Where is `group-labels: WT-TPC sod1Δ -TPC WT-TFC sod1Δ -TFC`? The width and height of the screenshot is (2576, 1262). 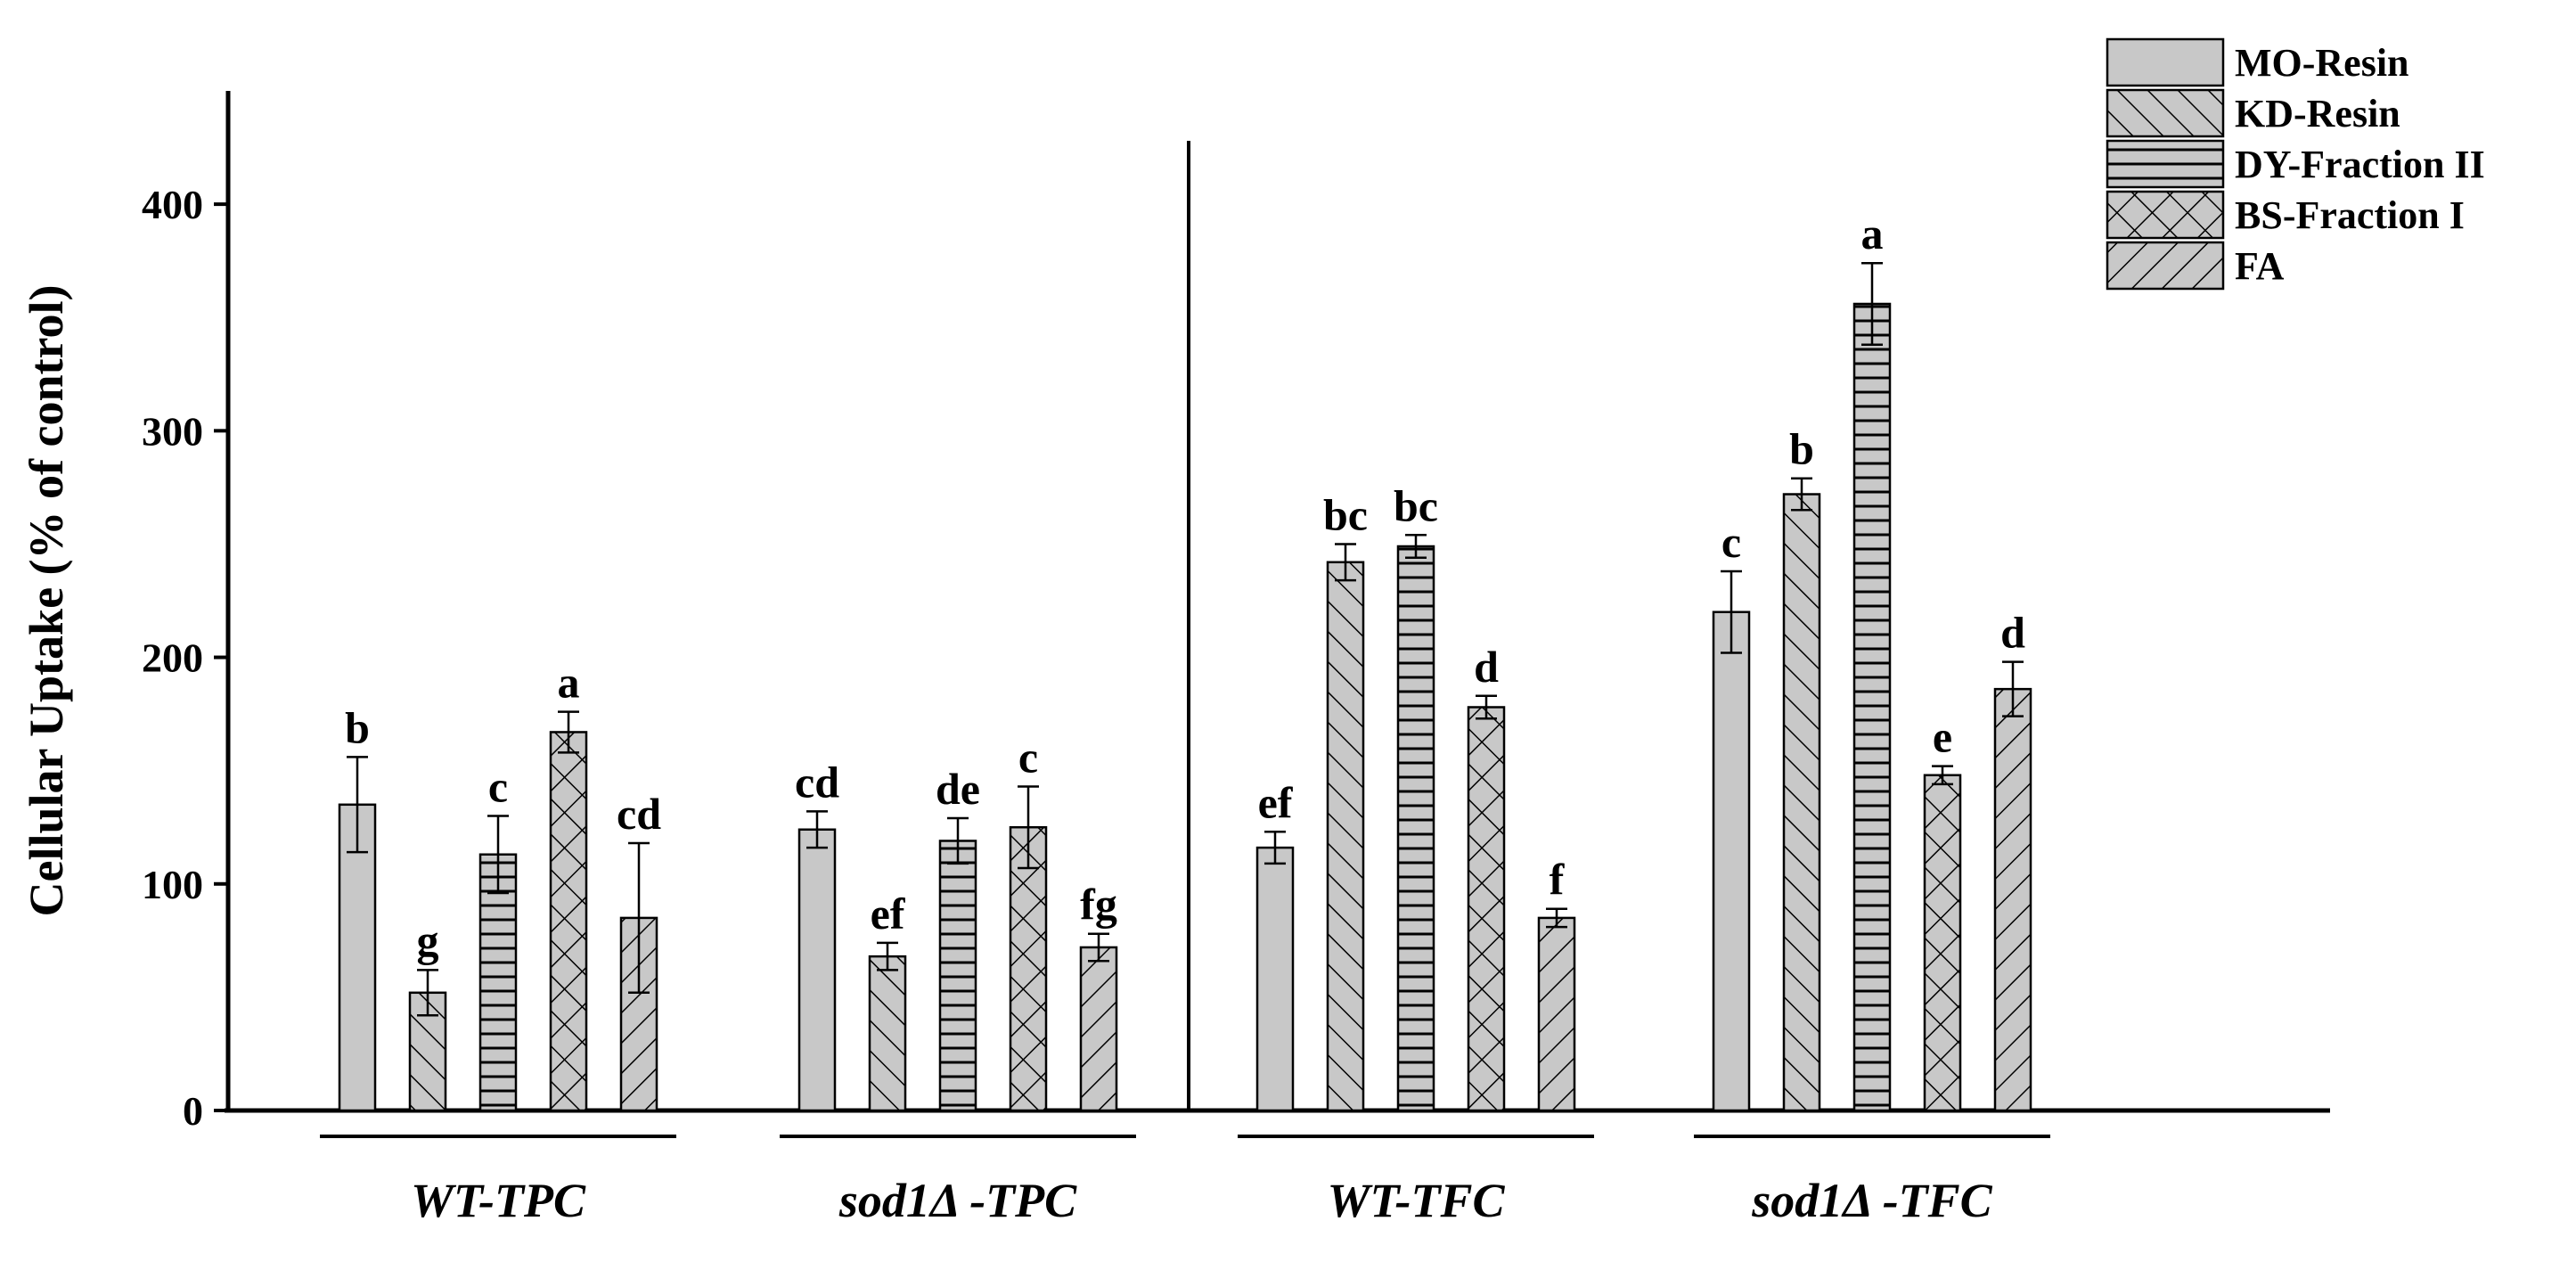
group-labels: WT-TPC sod1Δ -TPC WT-TFC sod1Δ -TFC is located at coordinates (1185, 1181).